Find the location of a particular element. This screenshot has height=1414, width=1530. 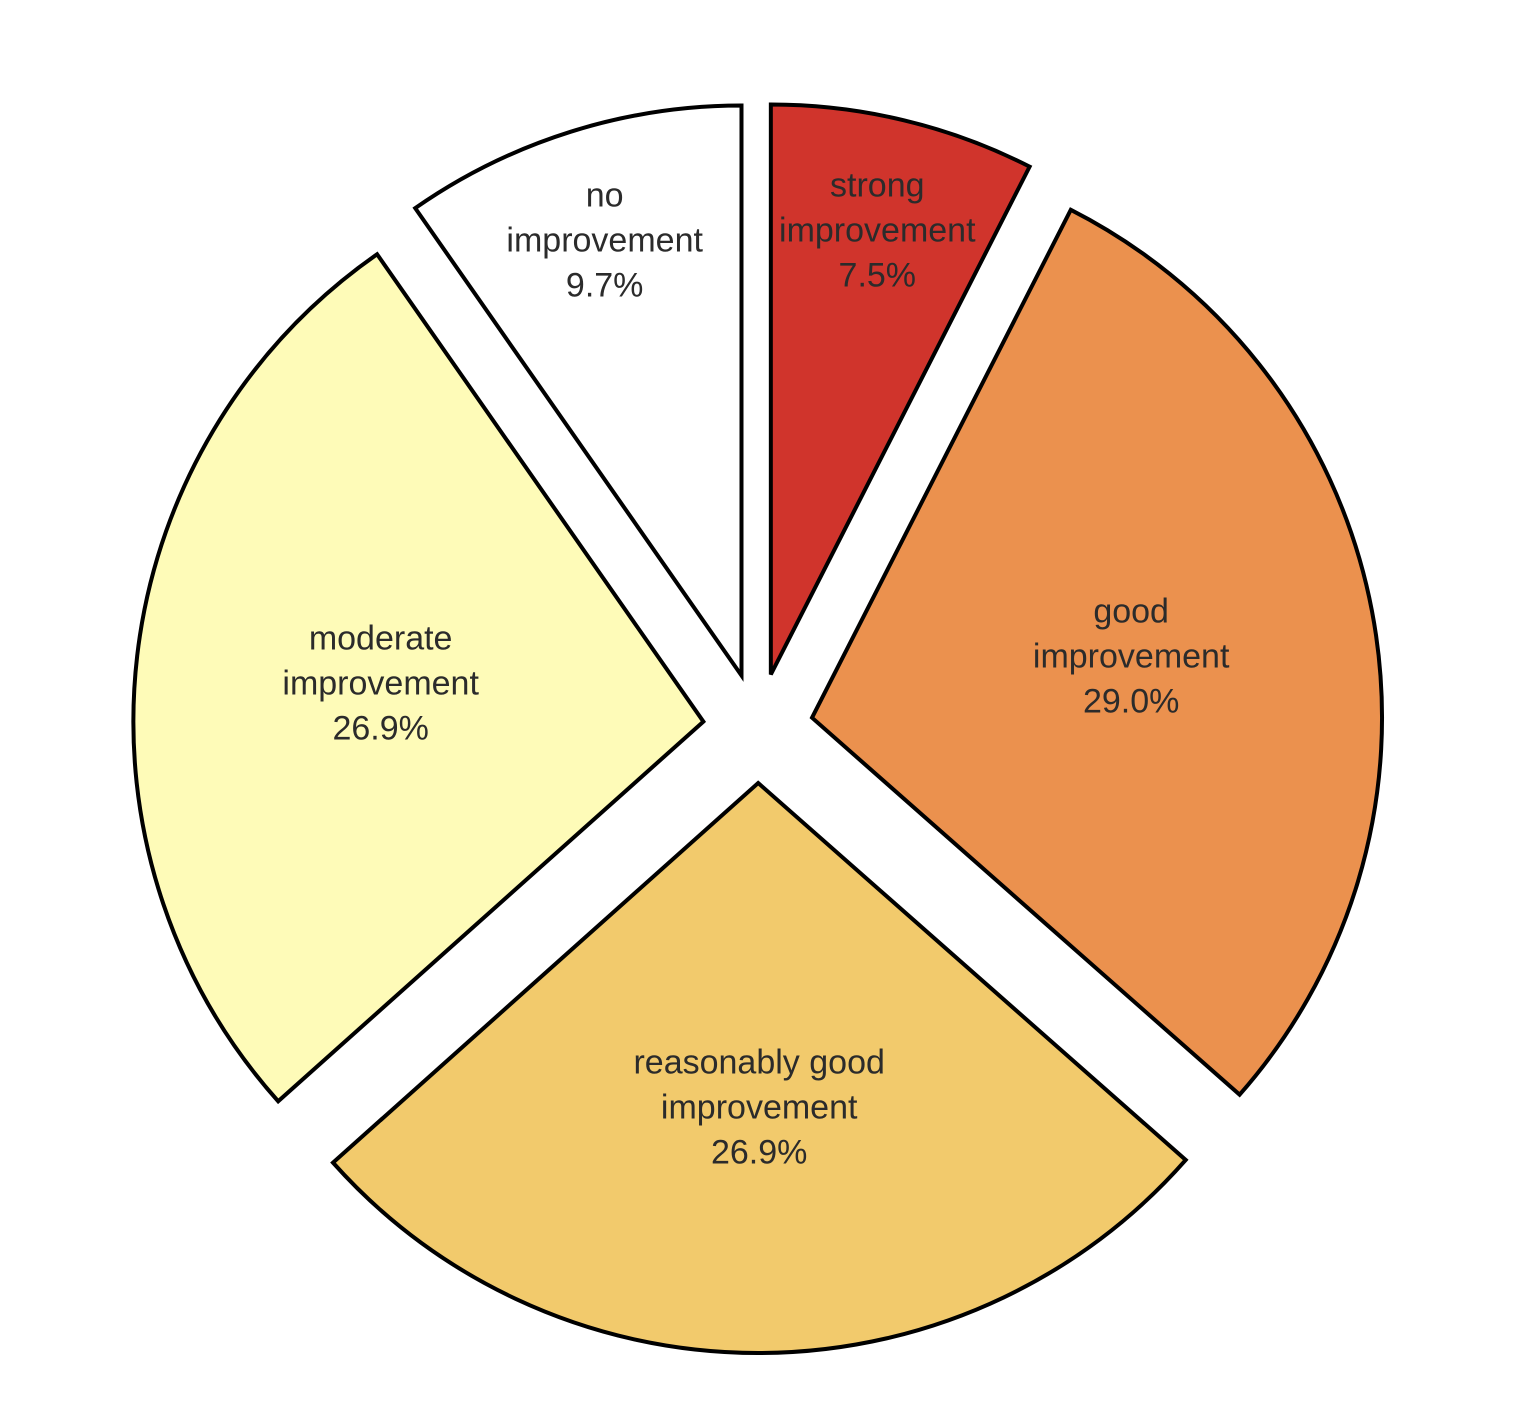

category-label: good improvement is located at coordinates (1131, 634).